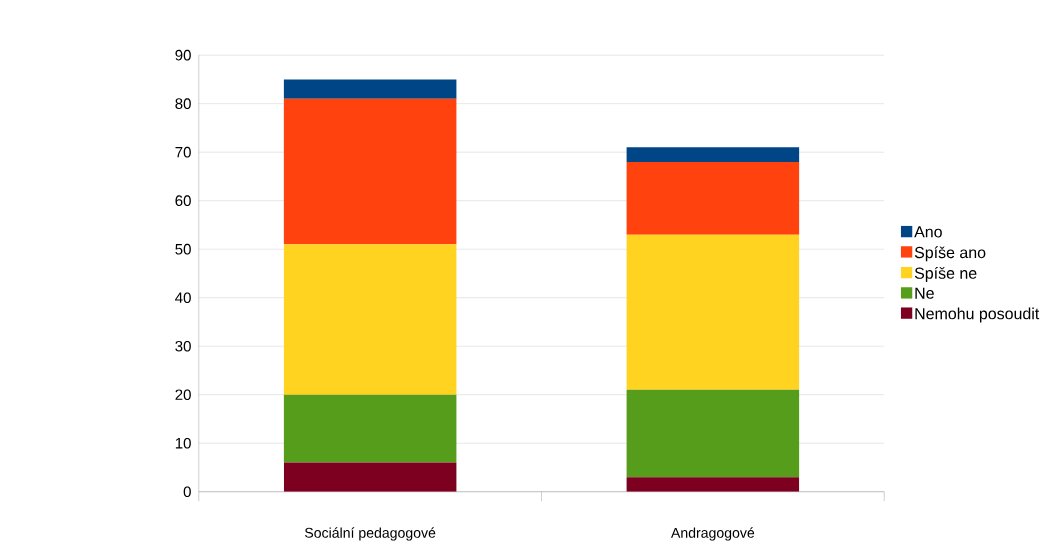 Image resolution: width=1044 pixels, height=544 pixels. I want to click on y-tick-label: 50, so click(183, 249).